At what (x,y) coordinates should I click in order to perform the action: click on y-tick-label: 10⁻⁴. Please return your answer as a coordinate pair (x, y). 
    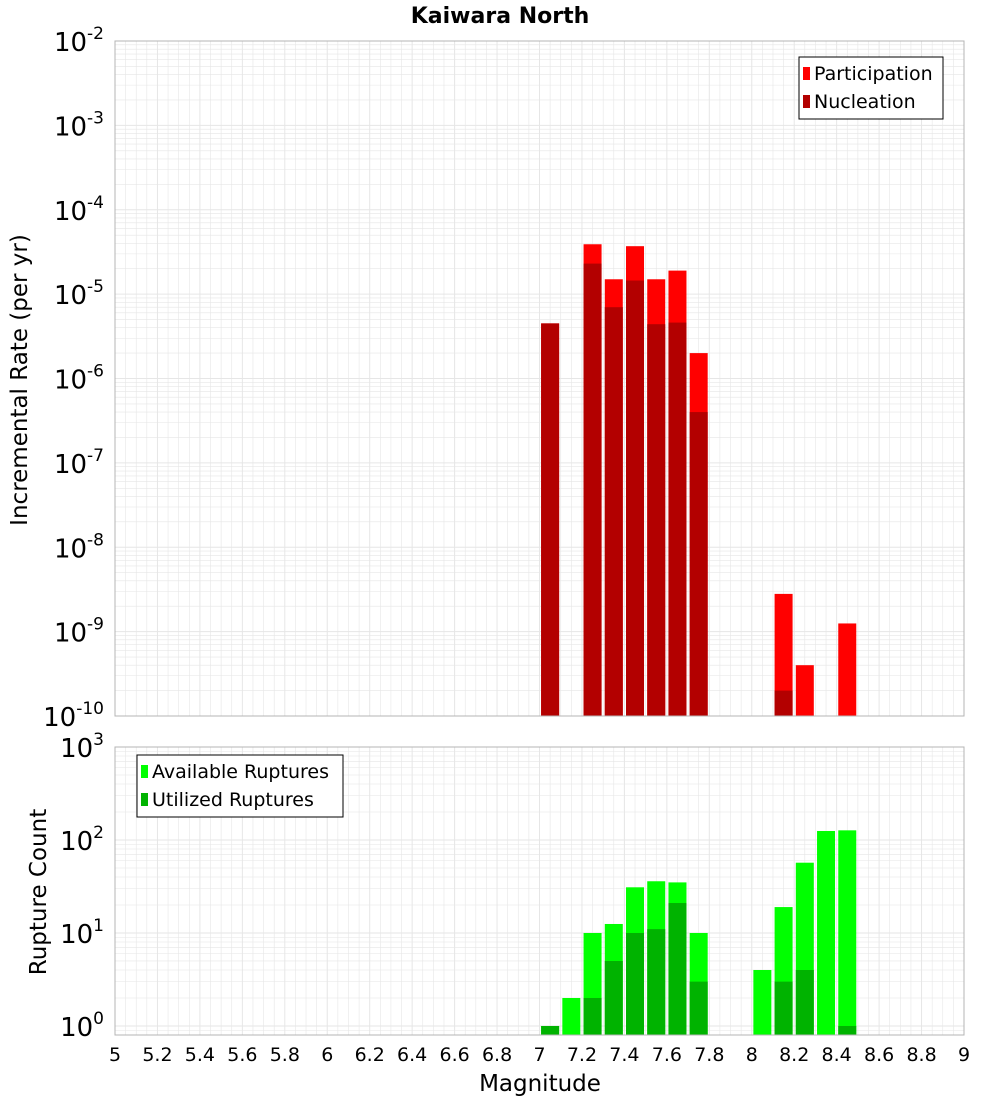
    Looking at the image, I should click on (79, 210).